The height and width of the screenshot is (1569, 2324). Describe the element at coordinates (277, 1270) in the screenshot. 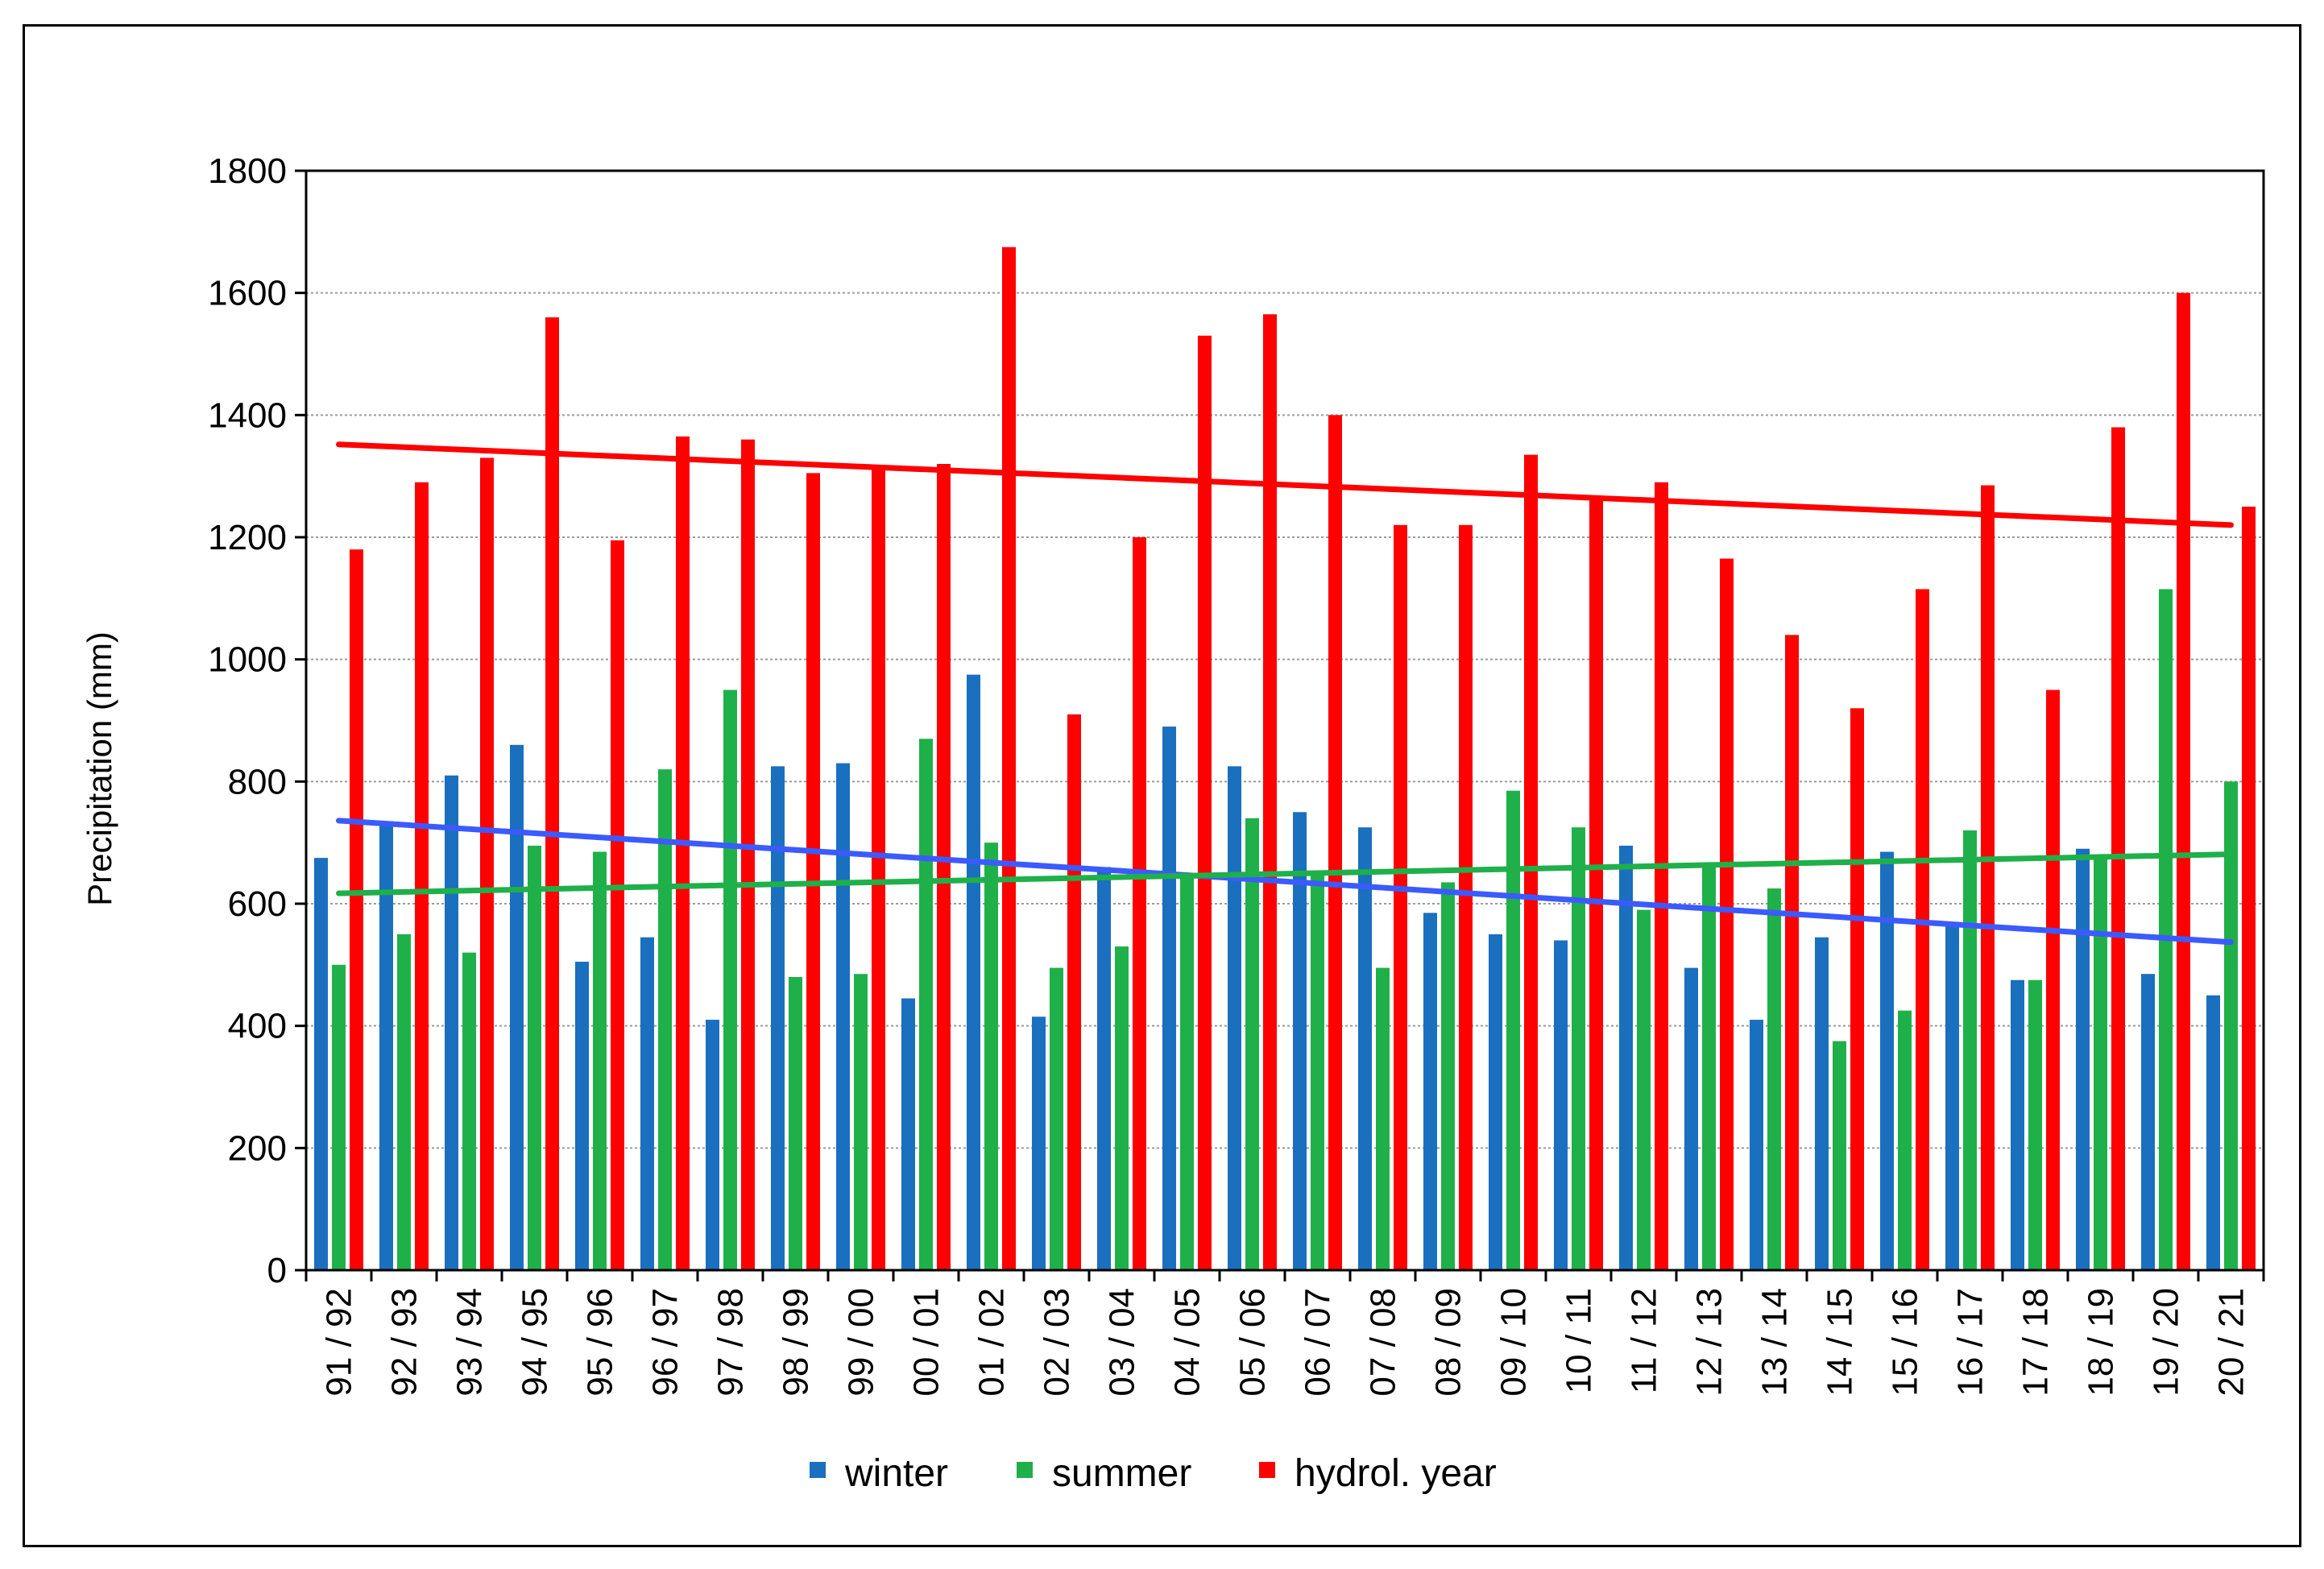

I see `y-tick-label: 0` at that location.